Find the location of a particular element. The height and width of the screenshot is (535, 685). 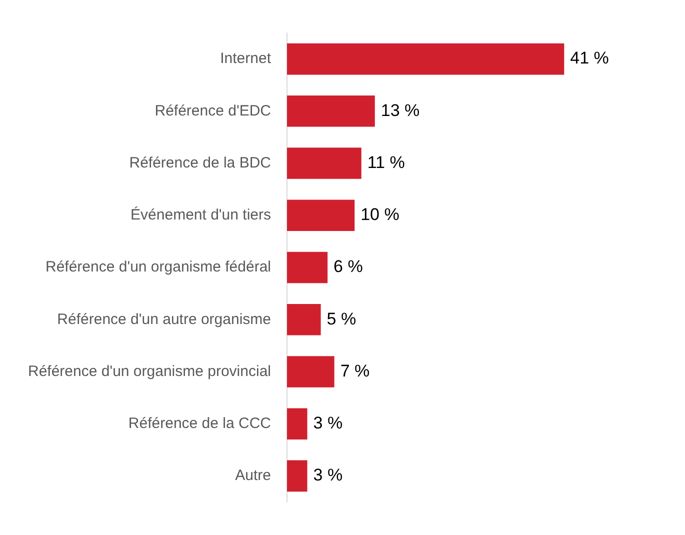

data-label: 11 % is located at coordinates (386, 162).